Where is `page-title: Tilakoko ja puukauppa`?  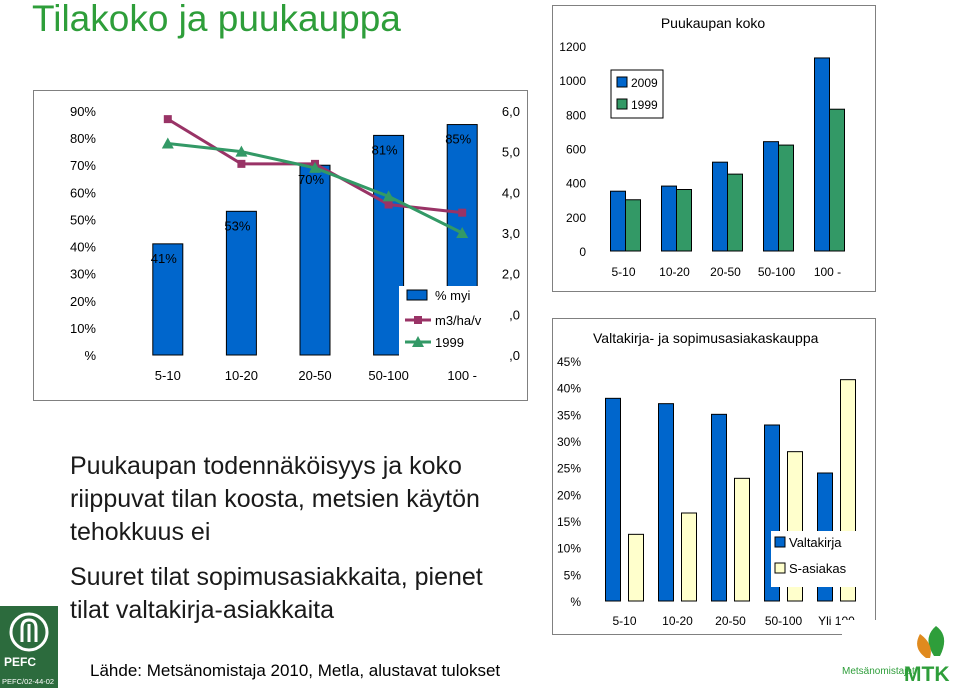
page-title: Tilakoko ja puukauppa is located at coordinates (216, 19).